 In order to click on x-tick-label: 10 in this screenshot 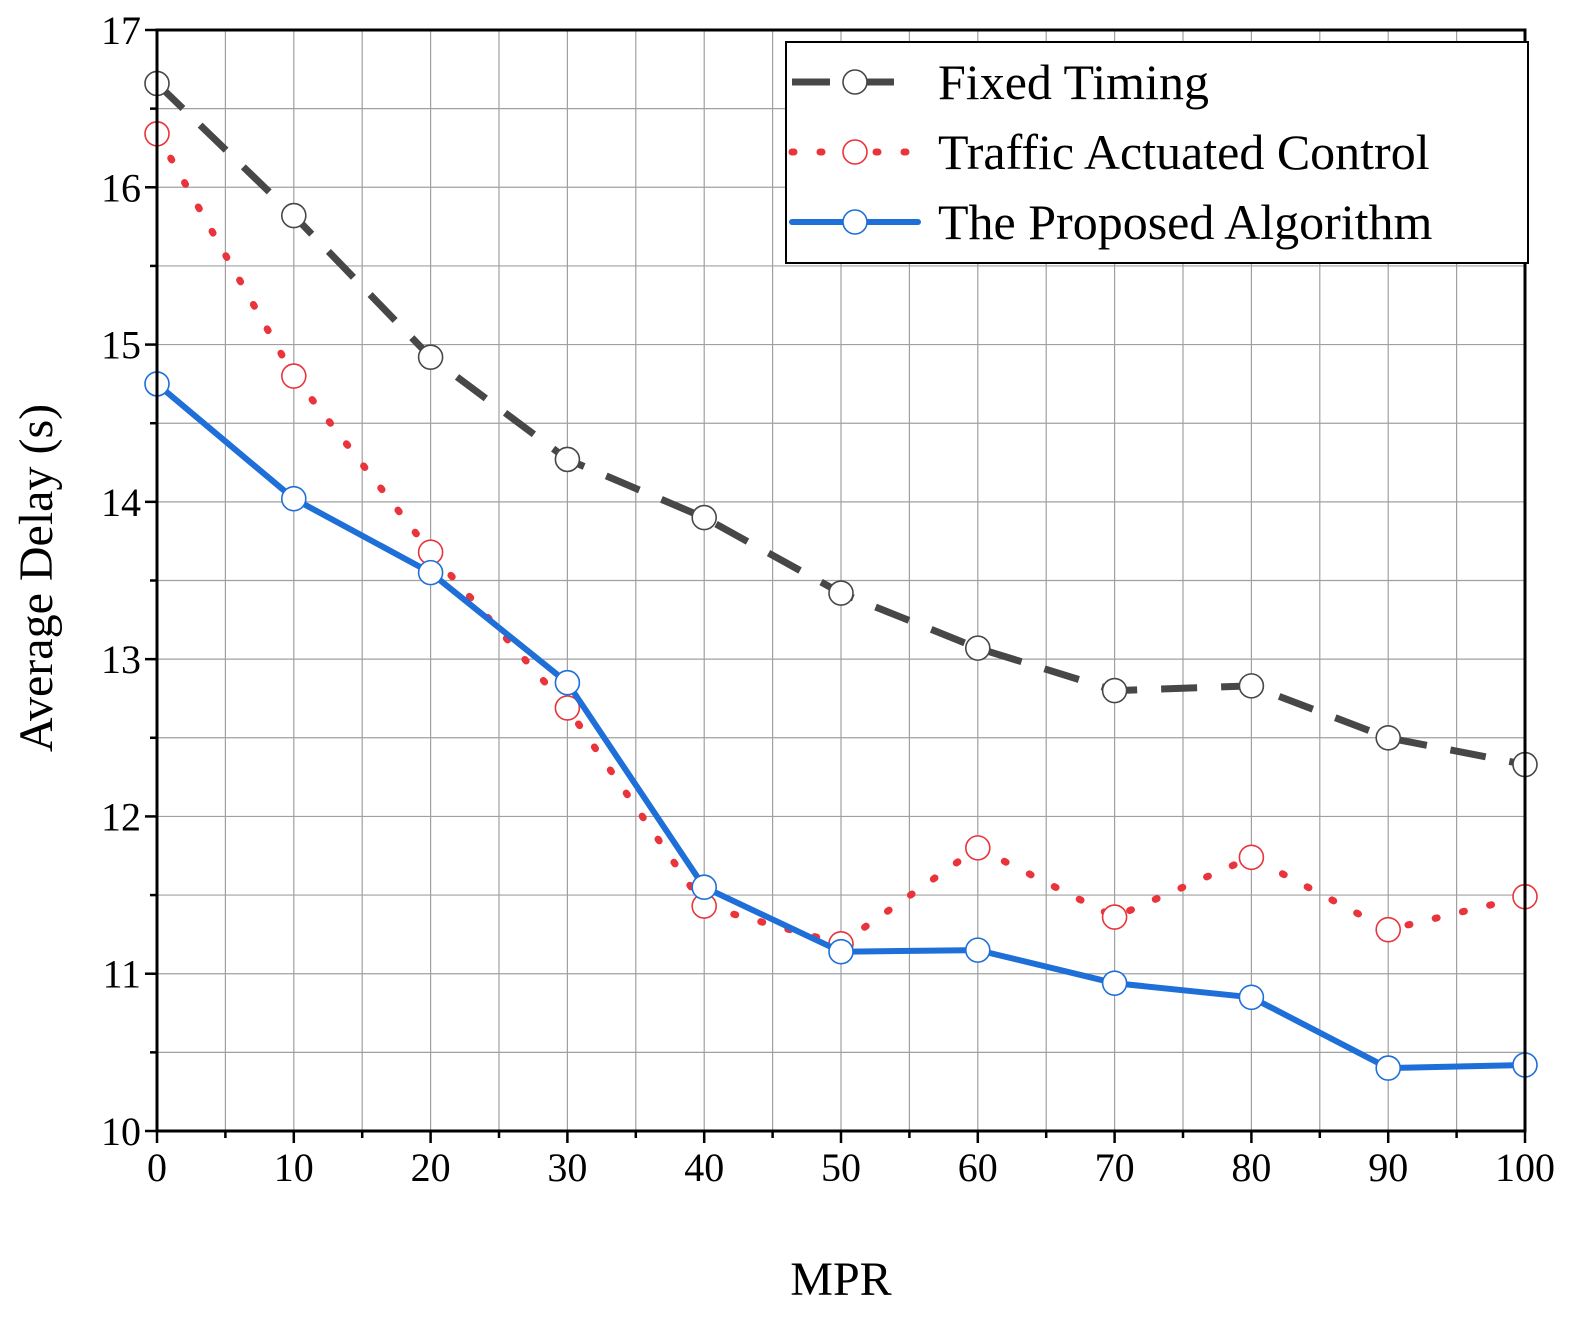, I will do `click(294, 1167)`.